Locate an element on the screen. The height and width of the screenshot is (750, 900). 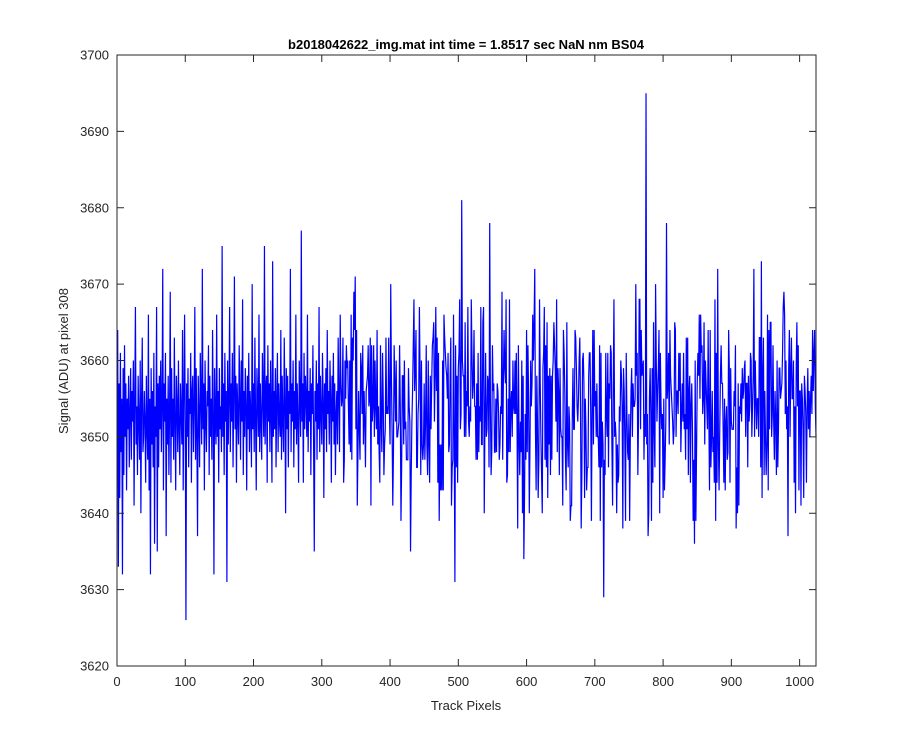
x-tick-label: 200 is located at coordinates (254, 681).